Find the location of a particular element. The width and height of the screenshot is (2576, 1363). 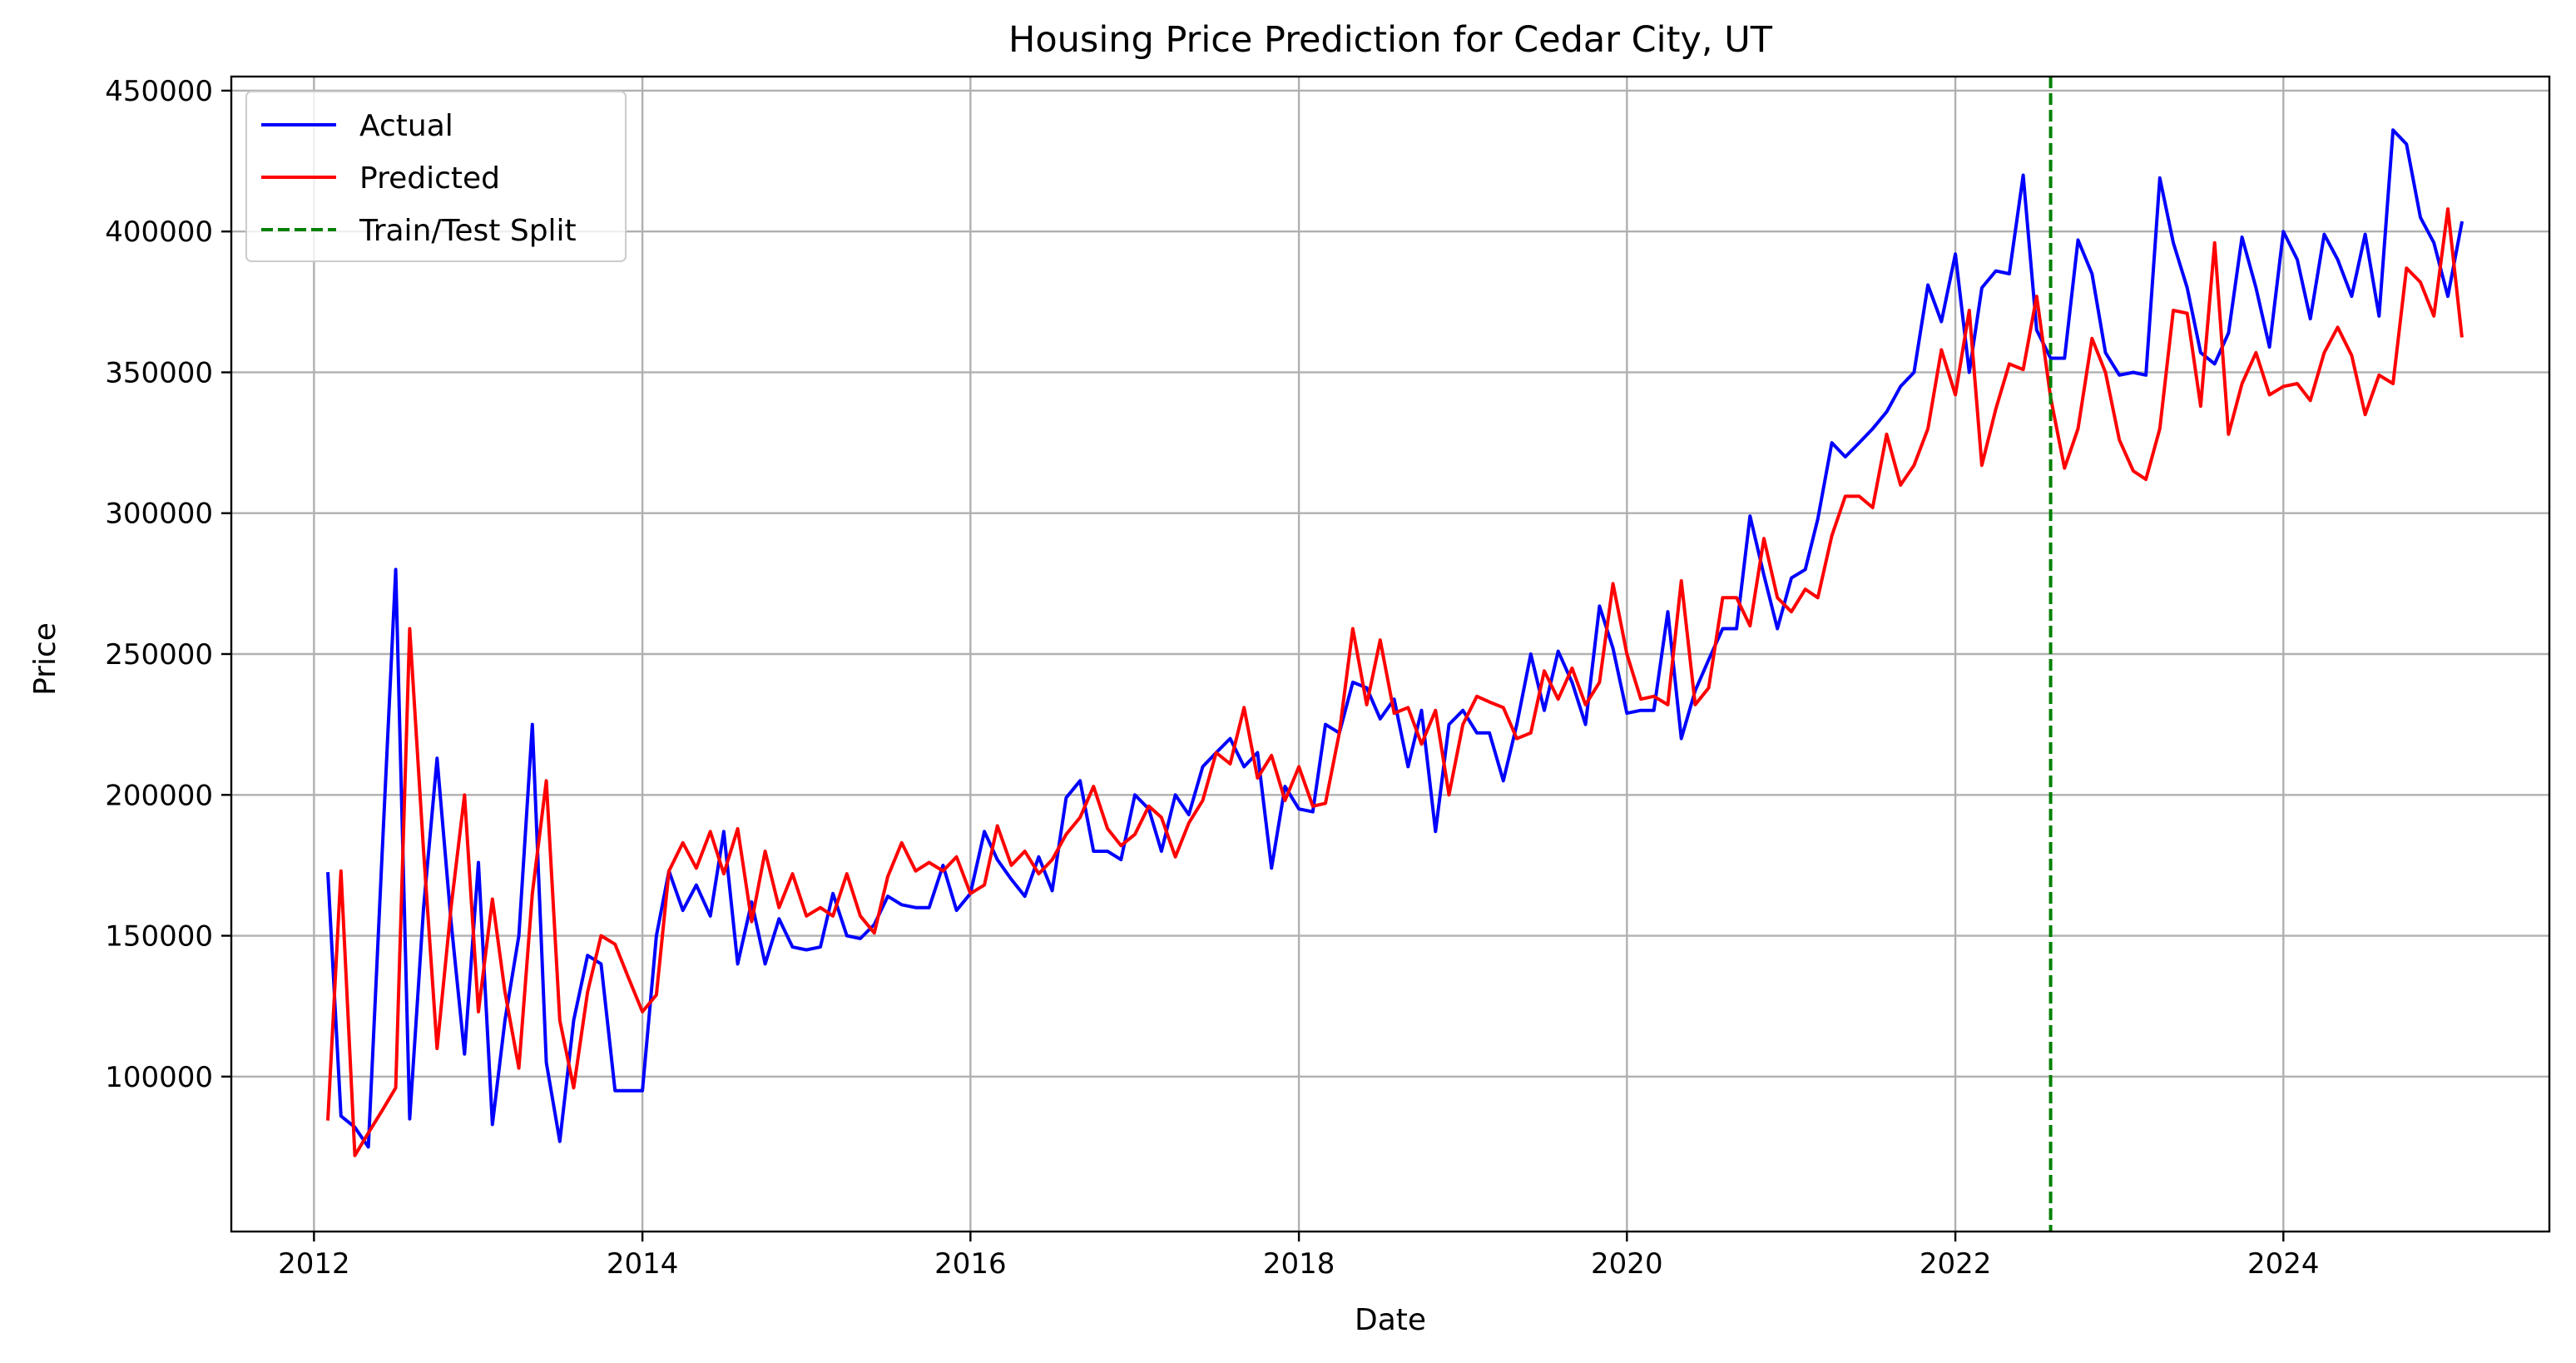

legend-actual-label: Actual is located at coordinates (406, 126).